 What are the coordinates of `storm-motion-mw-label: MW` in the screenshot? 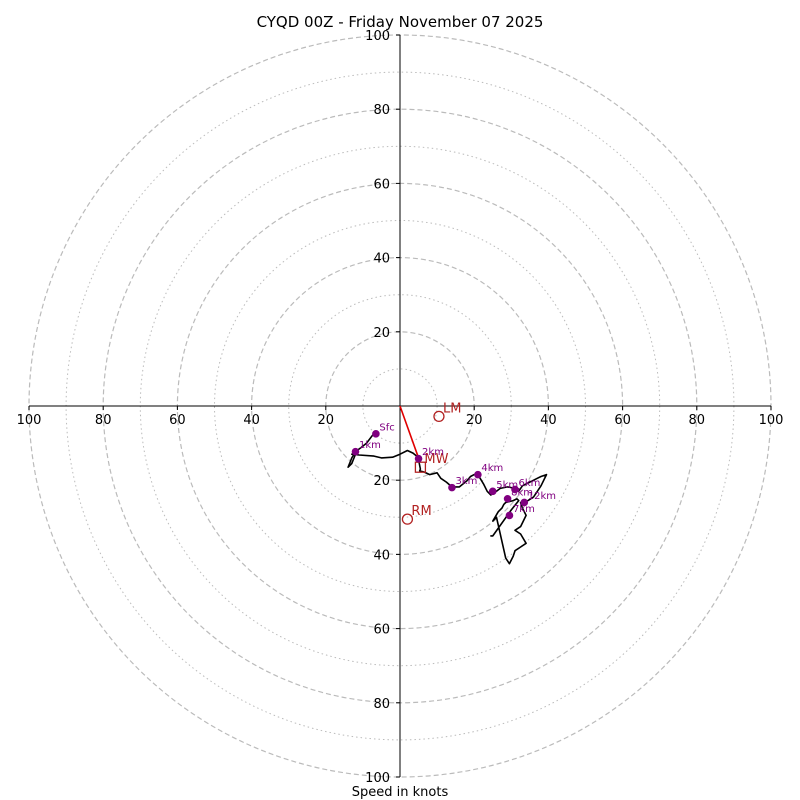 It's located at (436, 459).